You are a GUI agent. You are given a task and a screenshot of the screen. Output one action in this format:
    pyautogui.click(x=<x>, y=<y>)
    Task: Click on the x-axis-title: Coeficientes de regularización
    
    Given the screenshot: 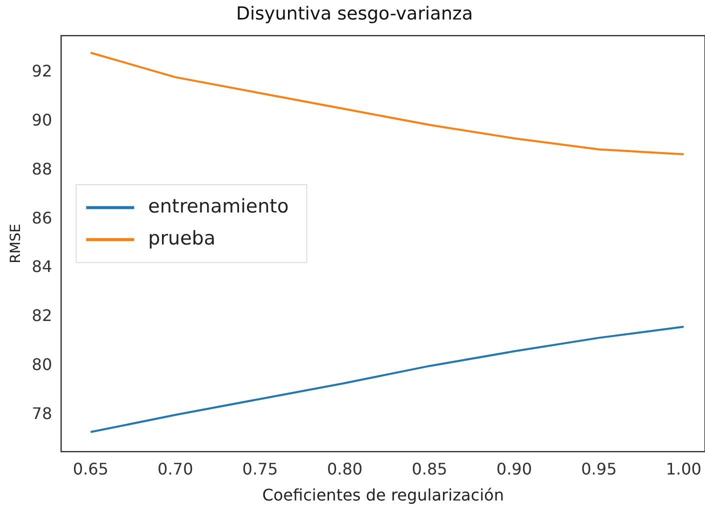 What is the action you would take?
    pyautogui.click(x=383, y=495)
    